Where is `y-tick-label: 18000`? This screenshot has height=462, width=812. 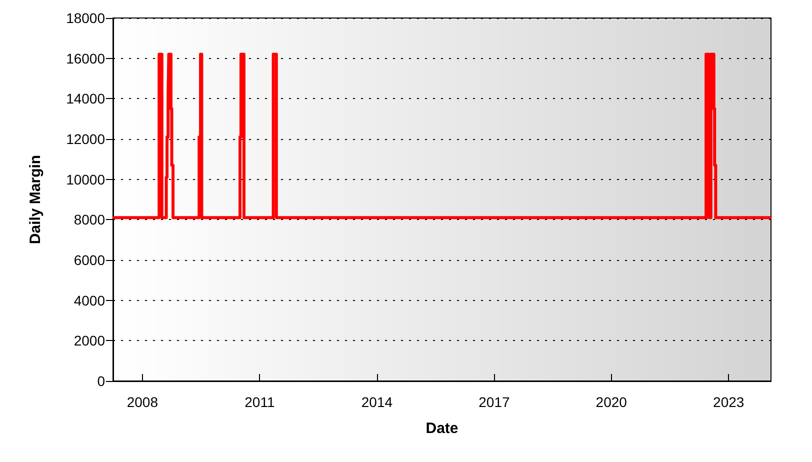
y-tick-label: 18000 is located at coordinates (86, 18).